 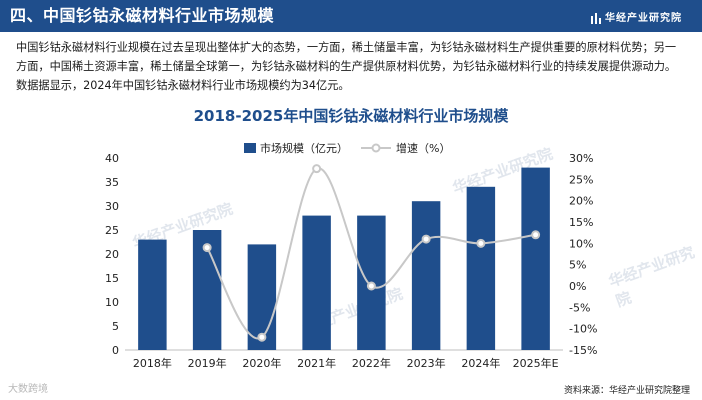 What do you see at coordinates (581, 243) in the screenshot?
I see `y-right-tick-label: 10%` at bounding box center [581, 243].